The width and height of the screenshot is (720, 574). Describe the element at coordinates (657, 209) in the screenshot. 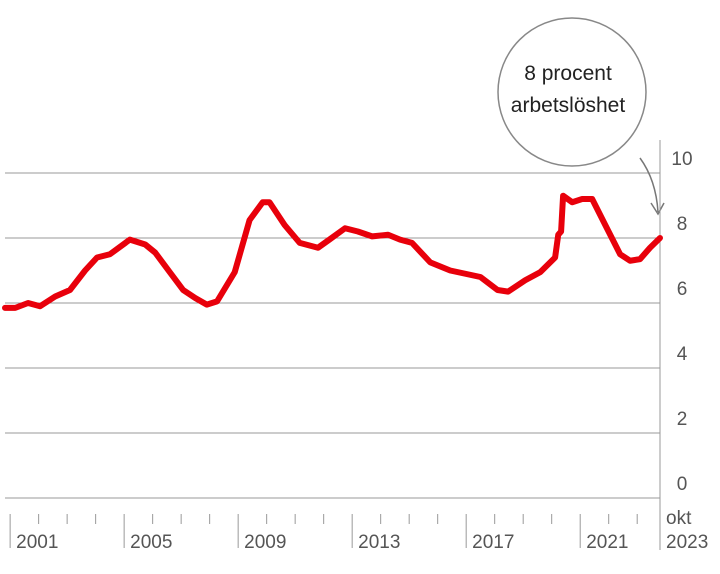

I see `annotation-arrowhead` at that location.